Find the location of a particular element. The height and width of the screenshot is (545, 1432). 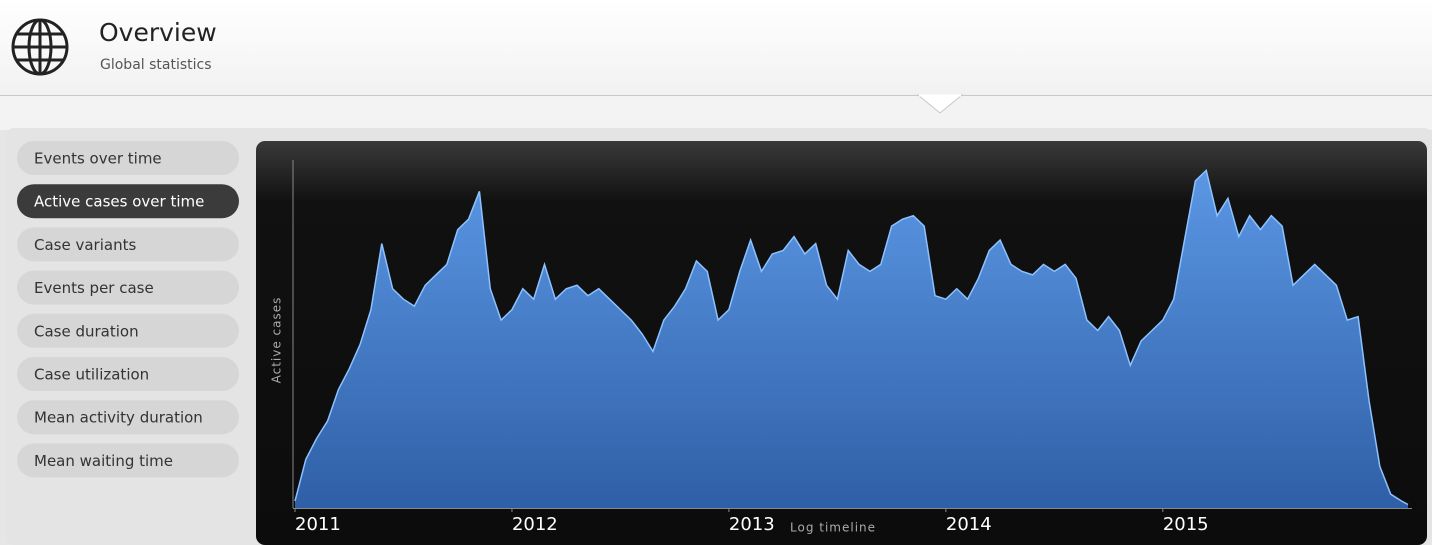

button-label: Mean waiting time is located at coordinates (103, 461).